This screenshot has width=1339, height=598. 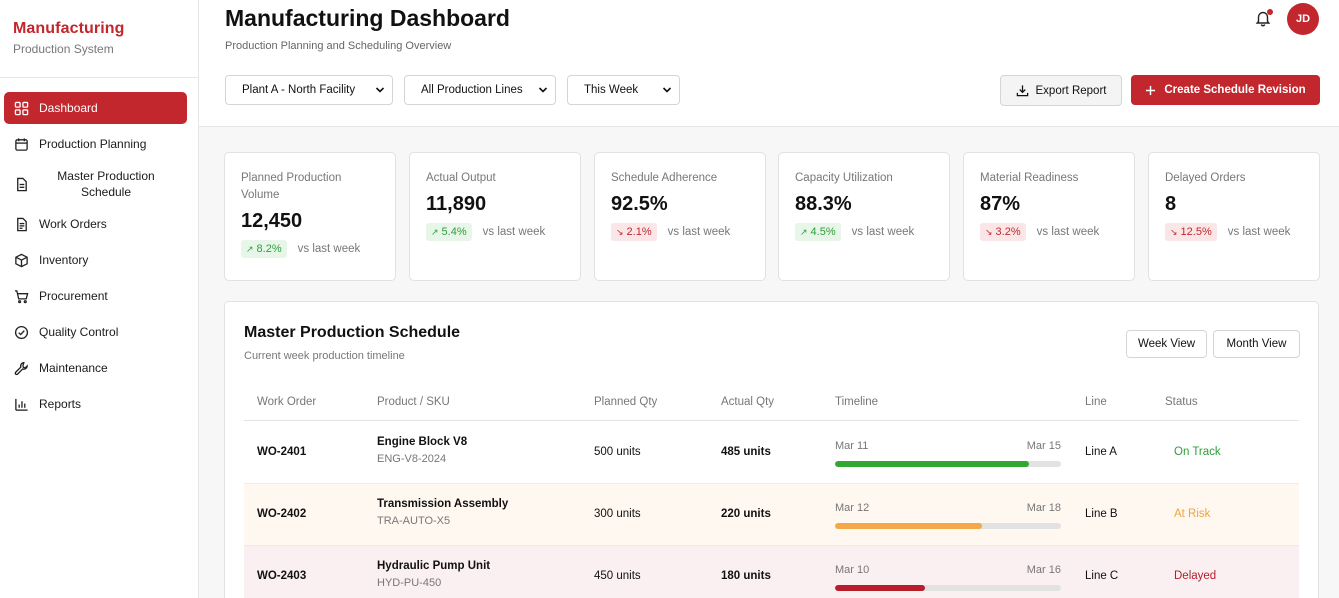 I want to click on sidebar-item-inventory: Inventory, so click(x=95, y=260).